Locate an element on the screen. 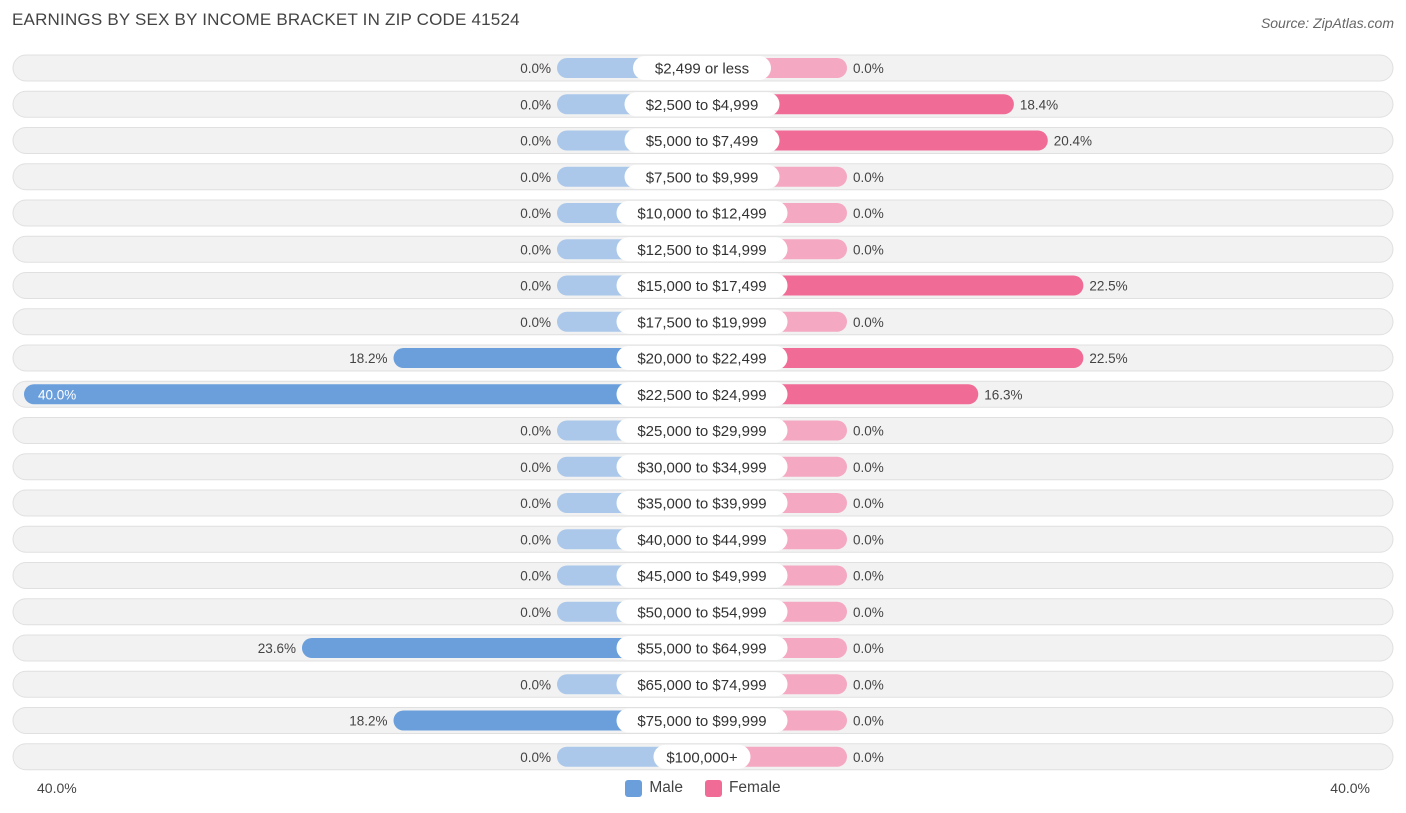 The height and width of the screenshot is (813, 1406). category-label: $5,000 to $7,499 is located at coordinates (702, 141).